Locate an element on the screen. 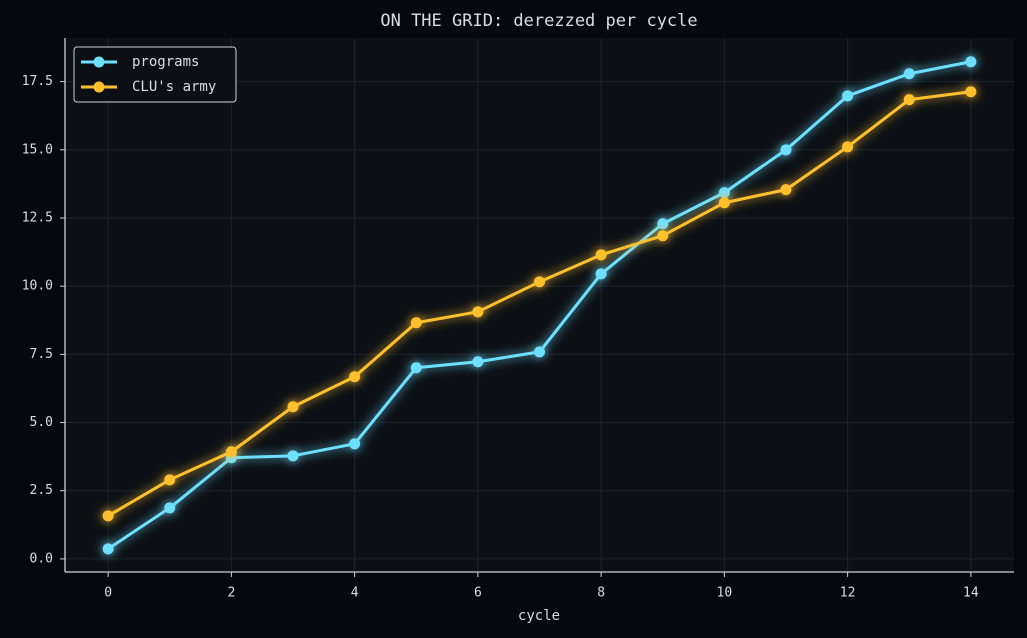  x-tick-label: 14 is located at coordinates (971, 593).